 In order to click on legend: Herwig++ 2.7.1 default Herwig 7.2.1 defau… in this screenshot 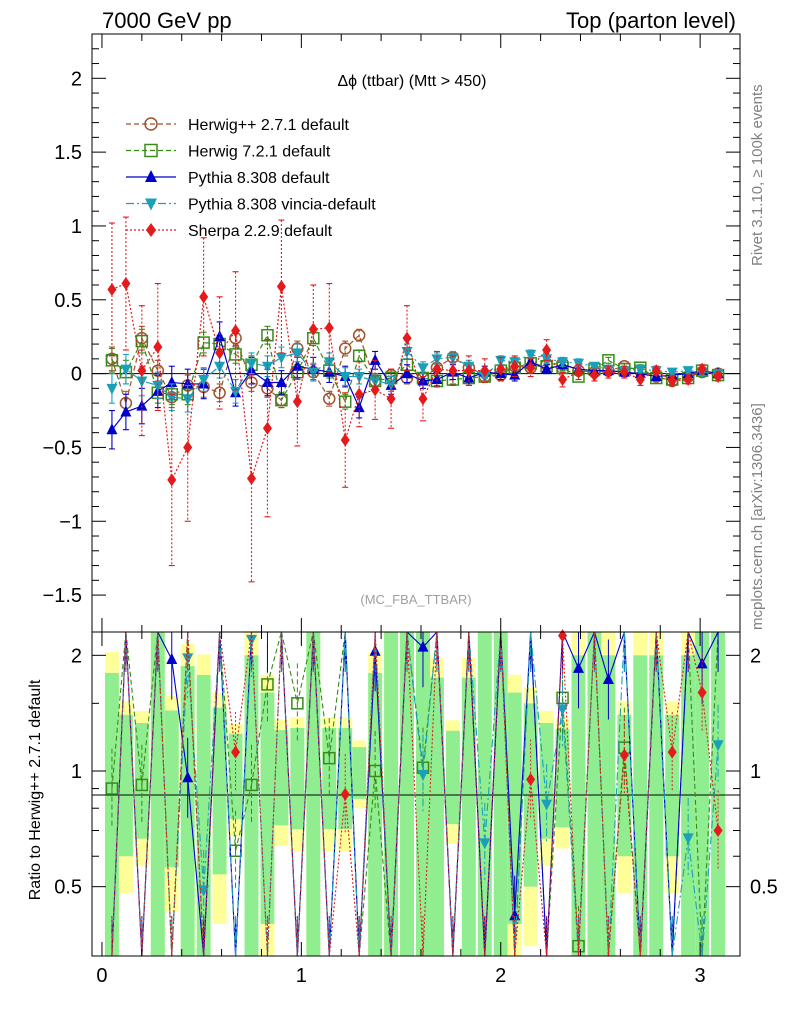, I will do `click(251, 178)`.